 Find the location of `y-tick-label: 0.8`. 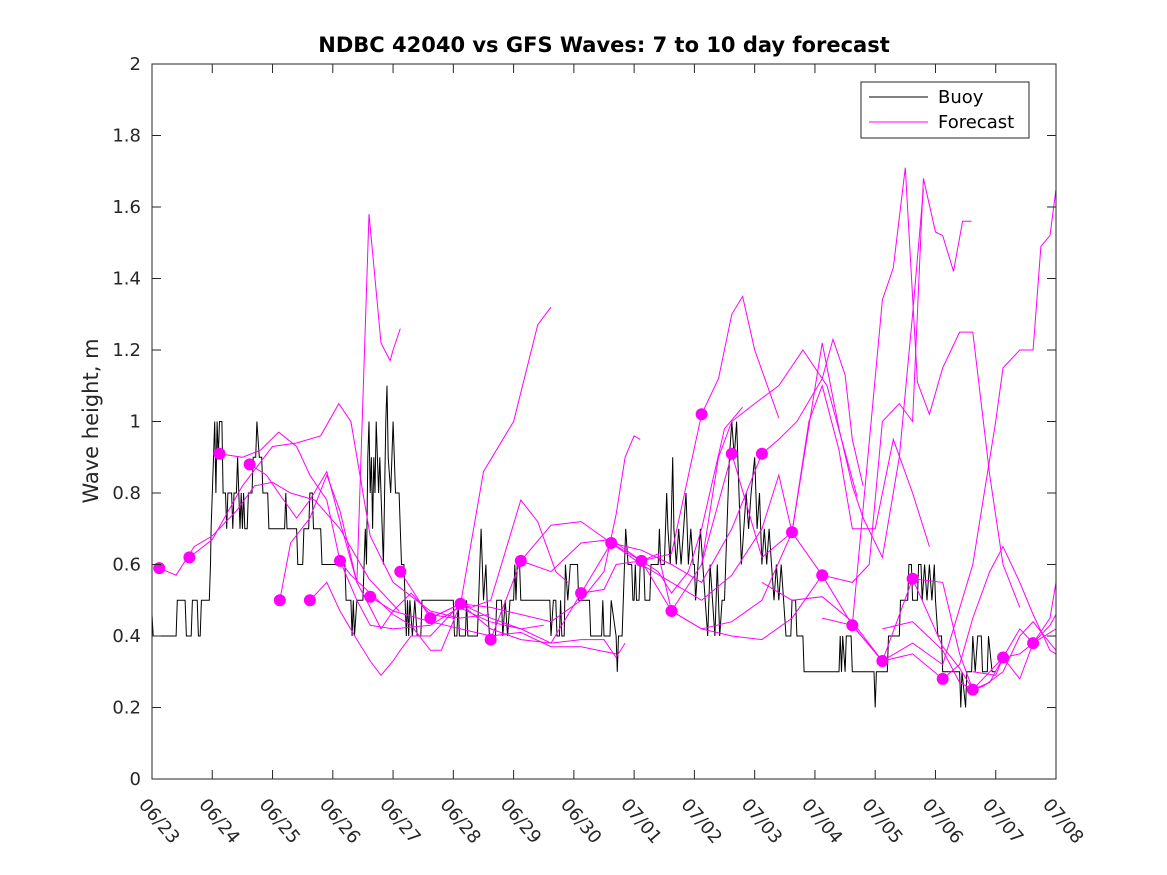

y-tick-label: 0.8 is located at coordinates (126, 493).